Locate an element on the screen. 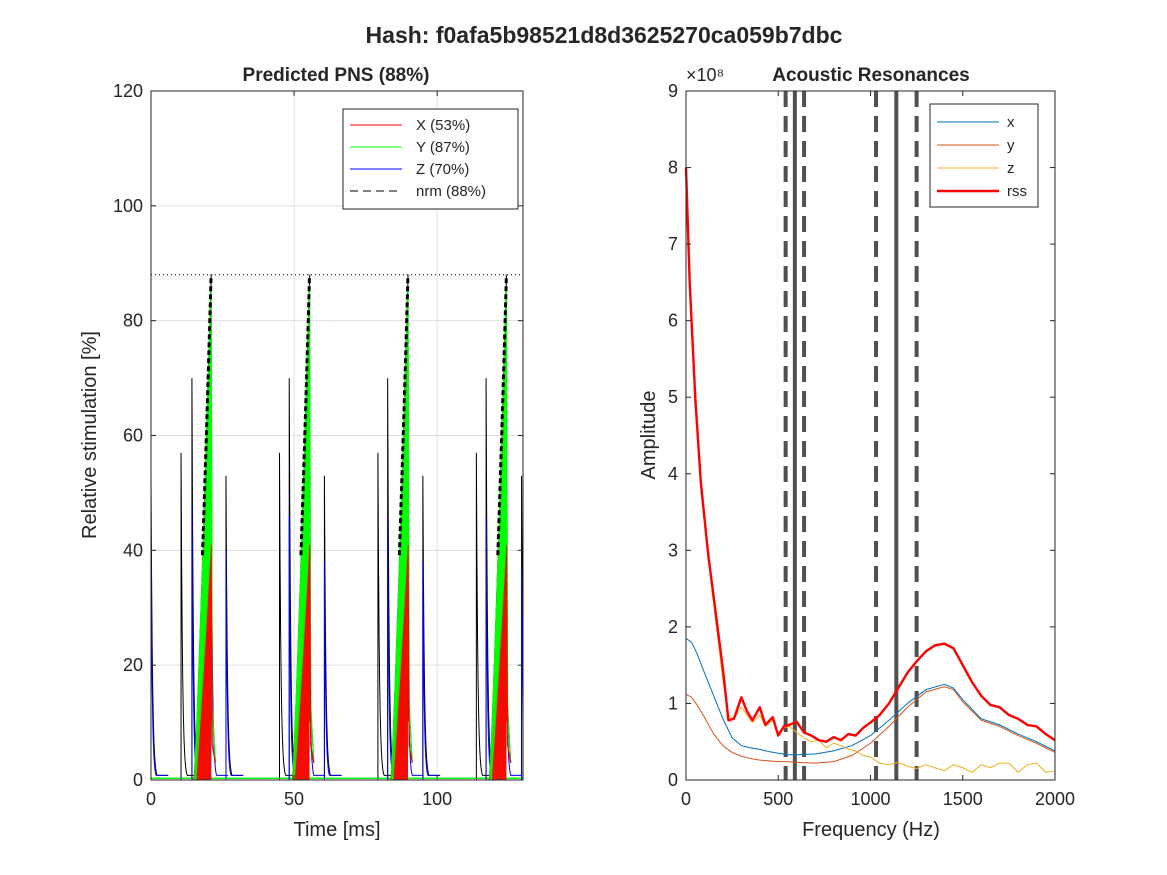 The image size is (1167, 875). y-tick-label: 2 is located at coordinates (673, 627).